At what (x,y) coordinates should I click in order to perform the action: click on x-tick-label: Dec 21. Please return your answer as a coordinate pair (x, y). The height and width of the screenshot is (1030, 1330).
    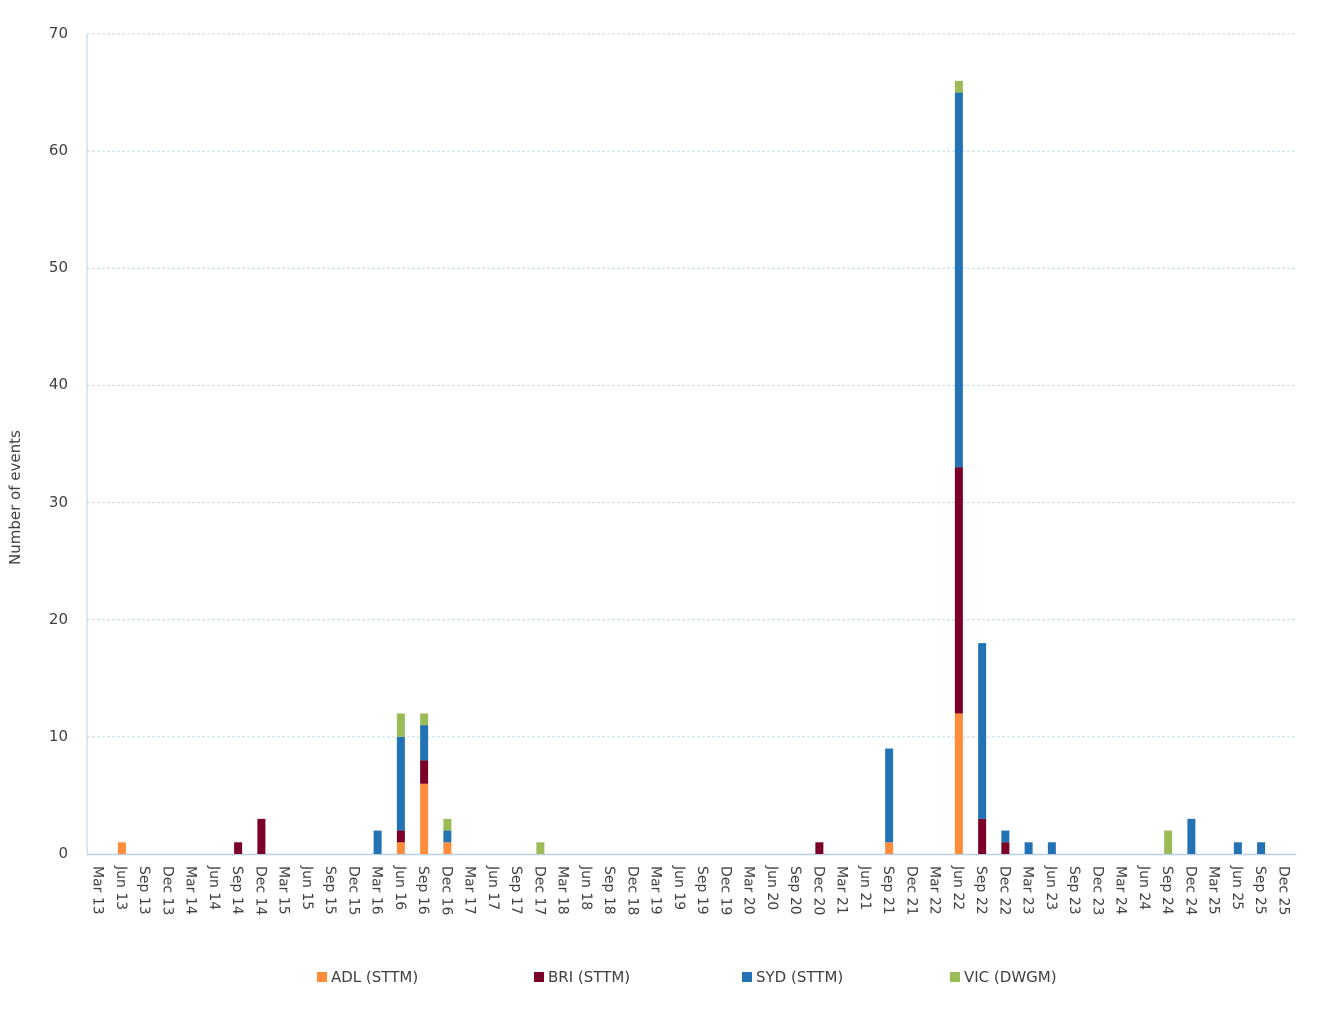
    Looking at the image, I should click on (911, 891).